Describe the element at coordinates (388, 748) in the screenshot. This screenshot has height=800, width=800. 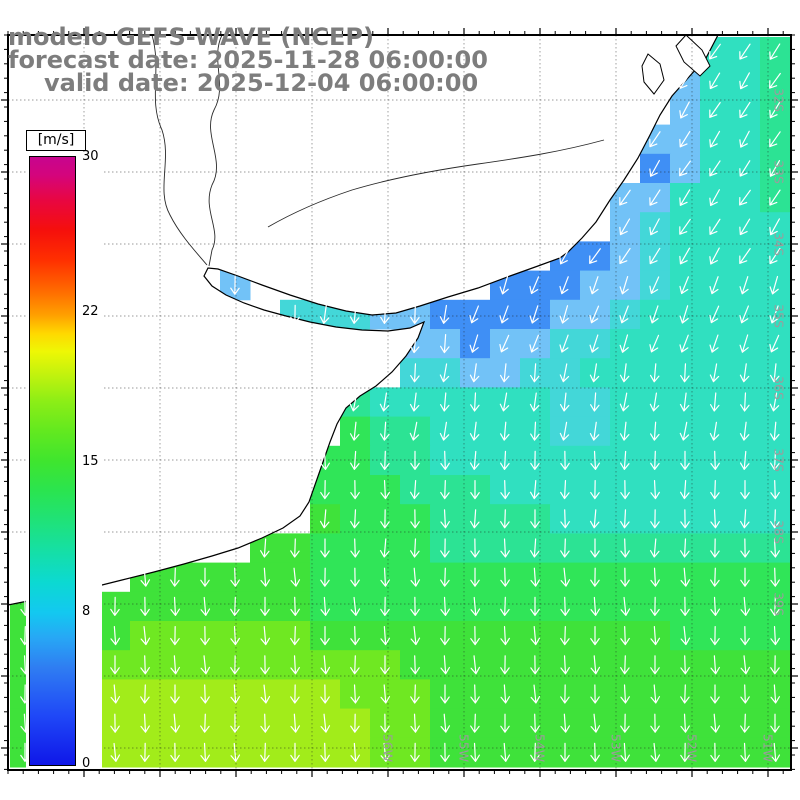
I see `lon-label: 56W` at that location.